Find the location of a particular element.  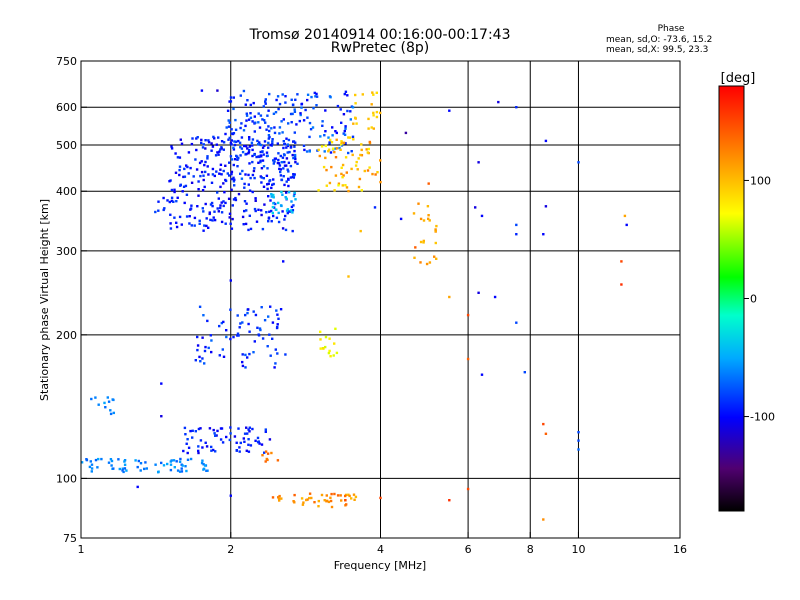

phase-stats-heading: Phase is located at coordinates (671, 29).